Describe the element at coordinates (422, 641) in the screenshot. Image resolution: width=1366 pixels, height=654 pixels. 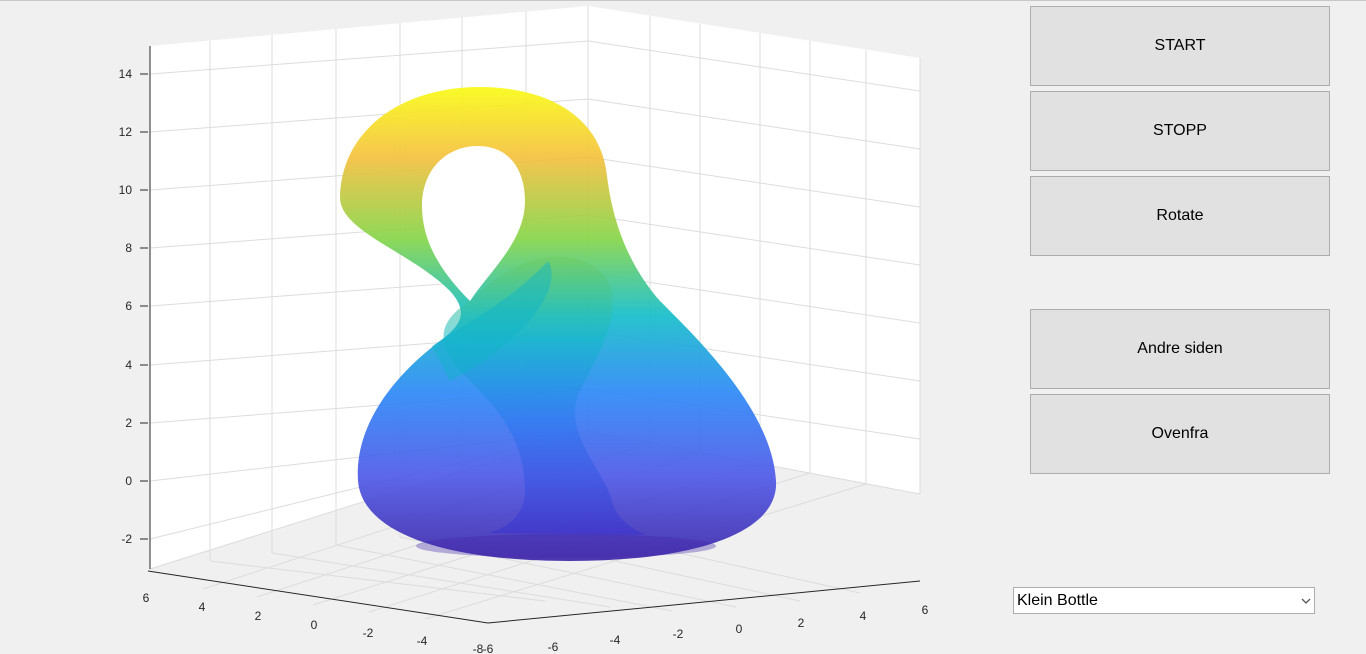
I see `x-tick: -4` at that location.